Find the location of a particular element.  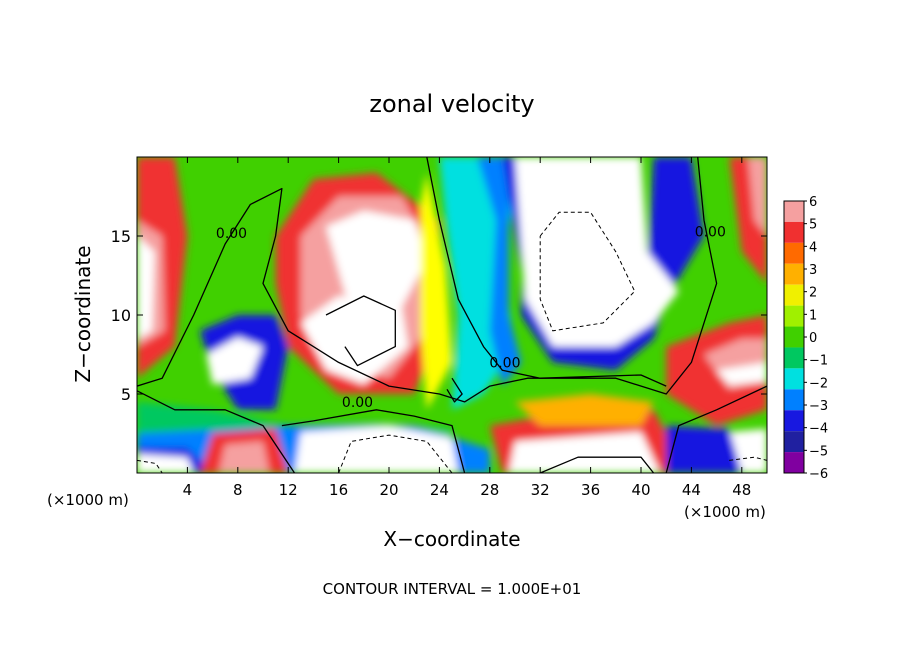

colorbar-label: −3 is located at coordinates (818, 406).